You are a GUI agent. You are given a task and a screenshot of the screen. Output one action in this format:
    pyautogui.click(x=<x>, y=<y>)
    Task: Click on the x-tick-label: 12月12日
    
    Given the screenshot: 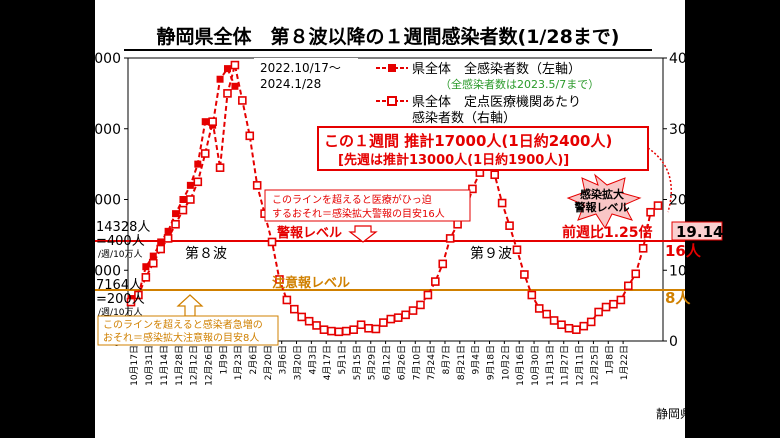 What is the action you would take?
    pyautogui.click(x=194, y=365)
    